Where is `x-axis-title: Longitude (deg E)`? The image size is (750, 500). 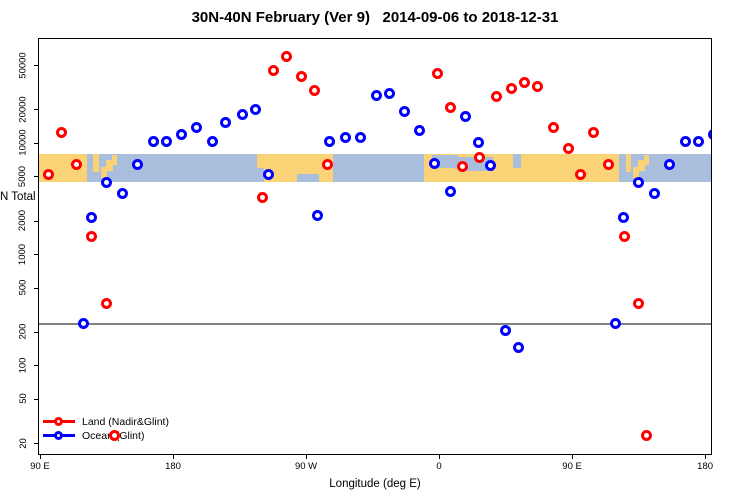 x-axis-title: Longitude (deg E) is located at coordinates (375, 484).